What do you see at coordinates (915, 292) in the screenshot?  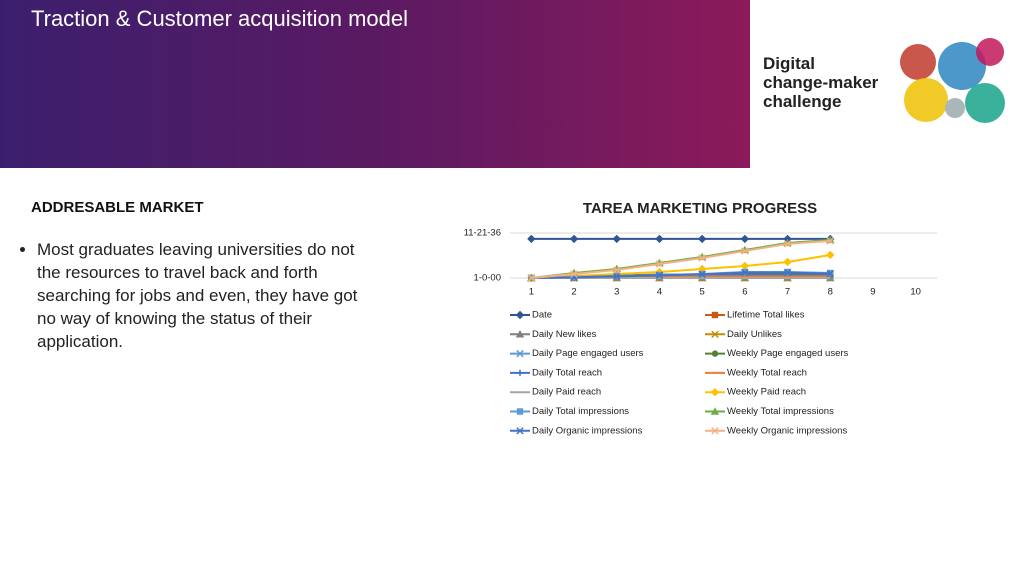 I see `x-tick-label: 10` at bounding box center [915, 292].